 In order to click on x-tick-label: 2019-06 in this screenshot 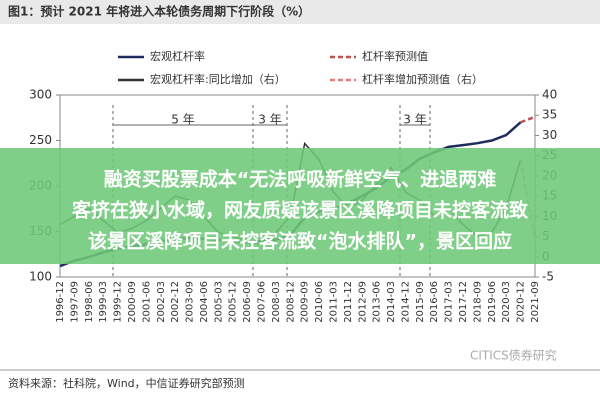, I will do `click(492, 302)`.